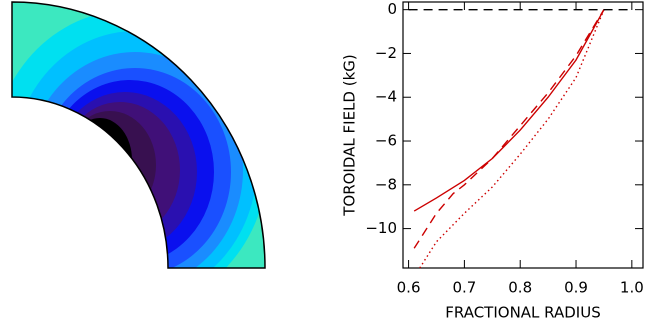 Image resolution: width=663 pixels, height=326 pixels. Describe the element at coordinates (392, 9) in the screenshot. I see `y-tick-label: 0` at that location.